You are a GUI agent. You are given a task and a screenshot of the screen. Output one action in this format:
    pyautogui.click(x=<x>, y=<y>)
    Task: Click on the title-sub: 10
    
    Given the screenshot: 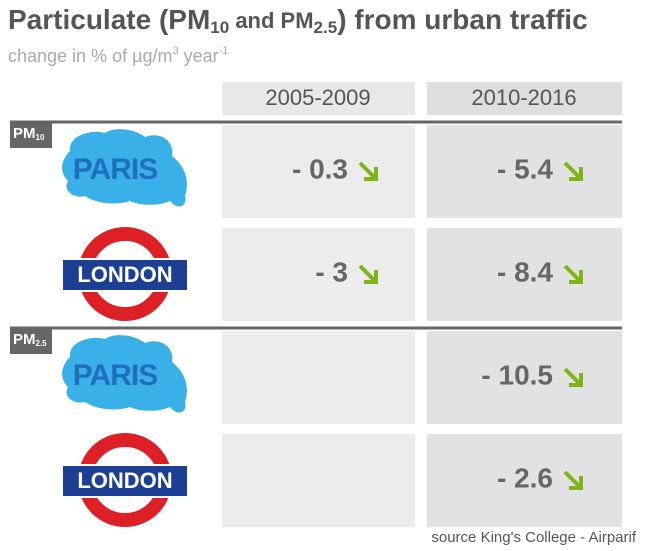 What is the action you would take?
    pyautogui.click(x=219, y=27)
    